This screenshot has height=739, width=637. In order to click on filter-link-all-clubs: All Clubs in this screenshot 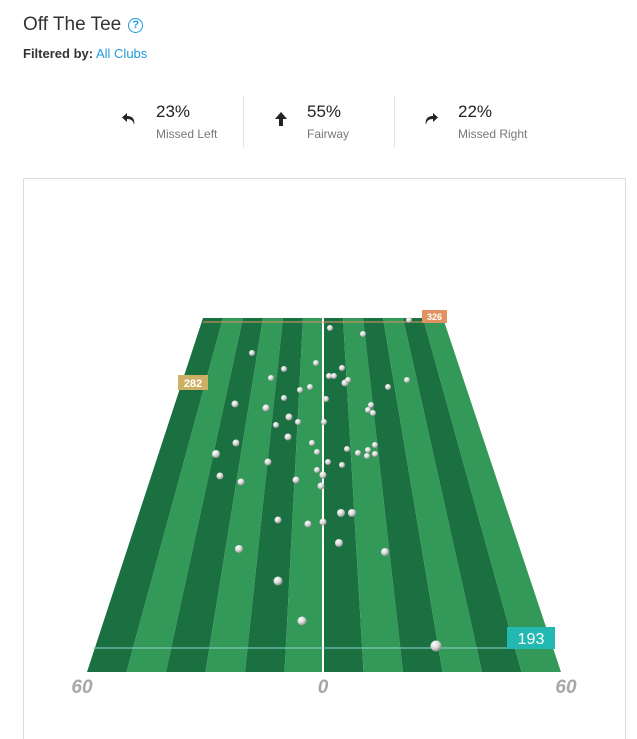, I will do `click(121, 53)`.